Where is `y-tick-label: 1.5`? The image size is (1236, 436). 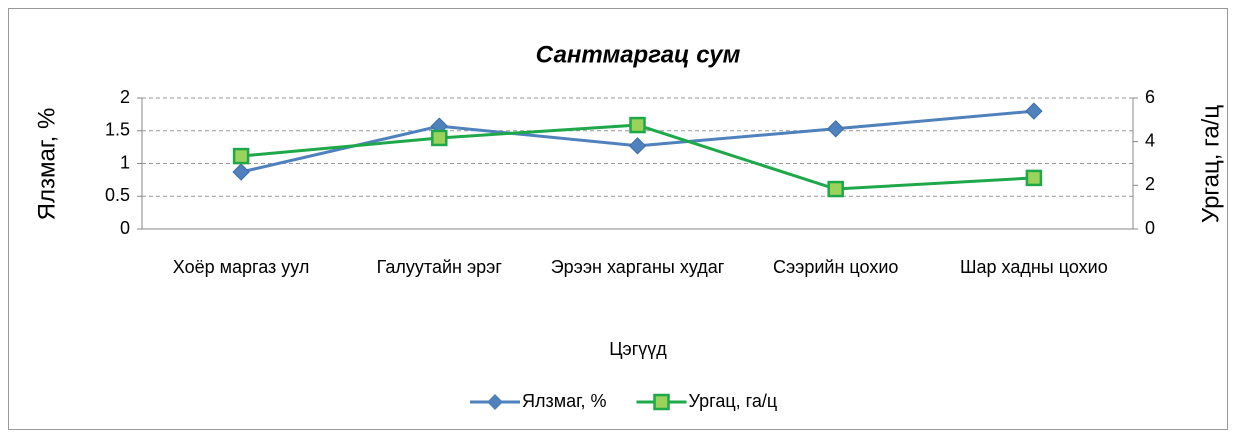 y-tick-label: 1.5 is located at coordinates (117, 130).